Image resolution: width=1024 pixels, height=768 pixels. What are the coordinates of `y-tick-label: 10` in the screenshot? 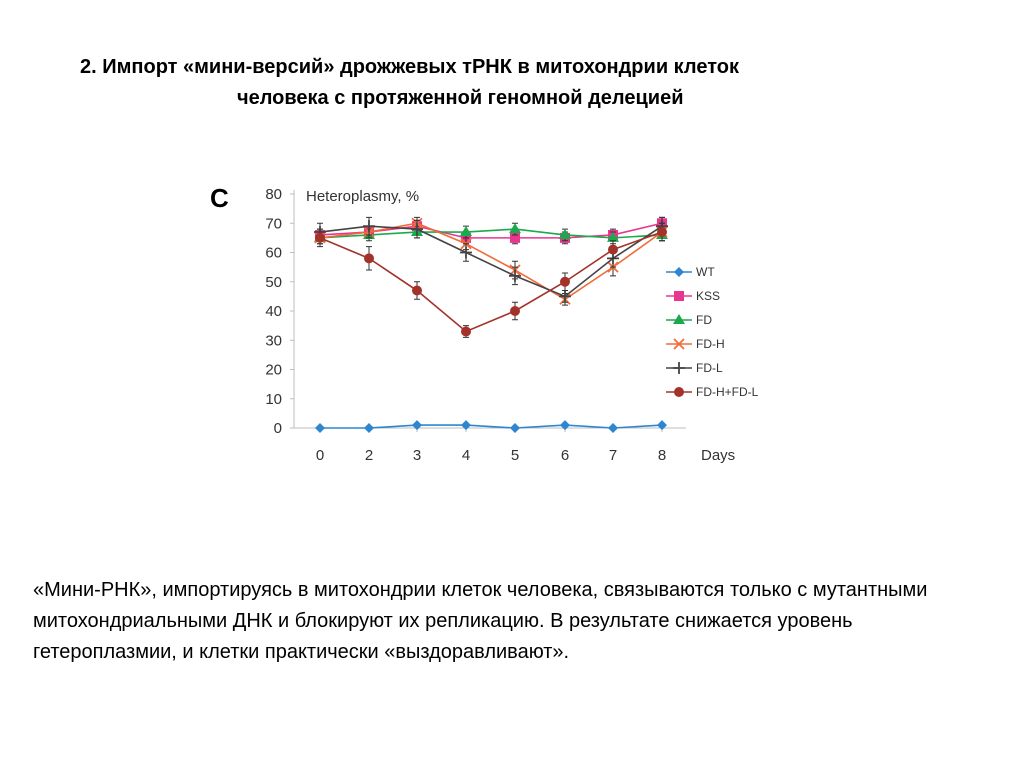 It's located at (273, 399).